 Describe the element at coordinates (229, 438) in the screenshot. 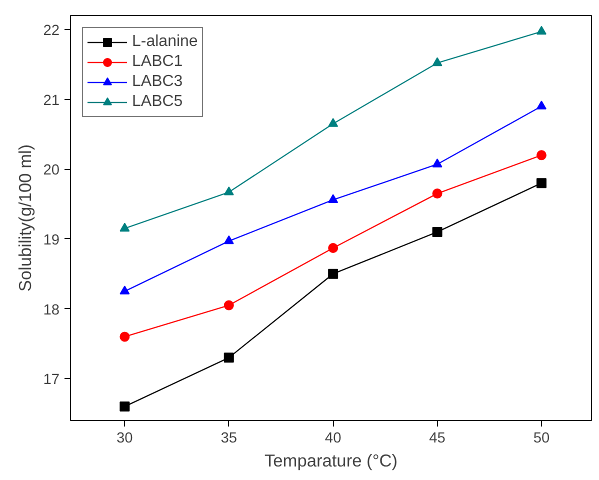

I see `x-tick-label: 35` at that location.